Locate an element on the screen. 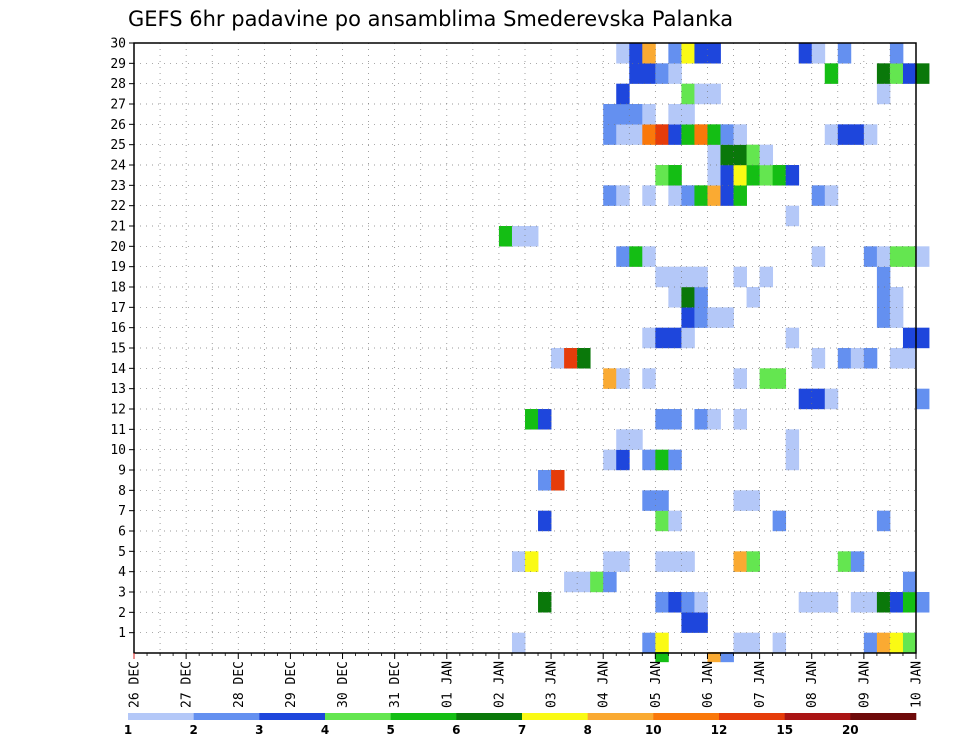 Image resolution: width=960 pixels, height=742 pixels. y-tick-label: 29 is located at coordinates (118, 64).